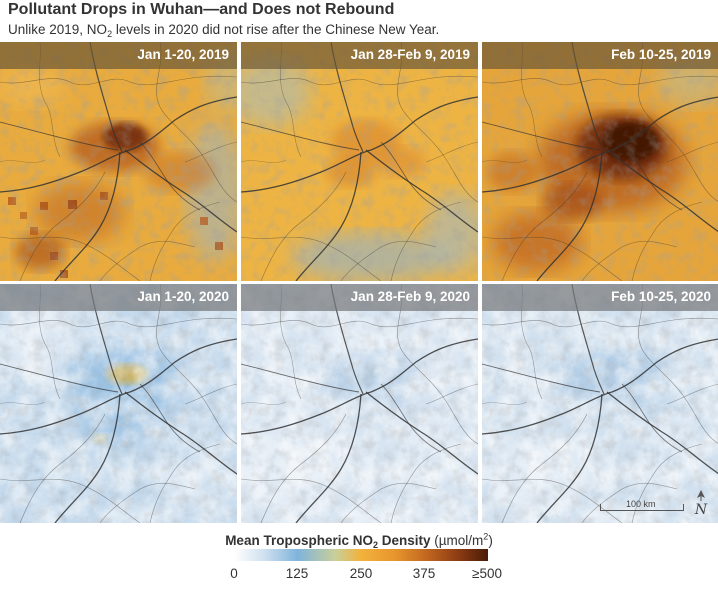 The height and width of the screenshot is (590, 718). I want to click on panel-label: Jan 28-Feb 9, 2019, so click(410, 54).